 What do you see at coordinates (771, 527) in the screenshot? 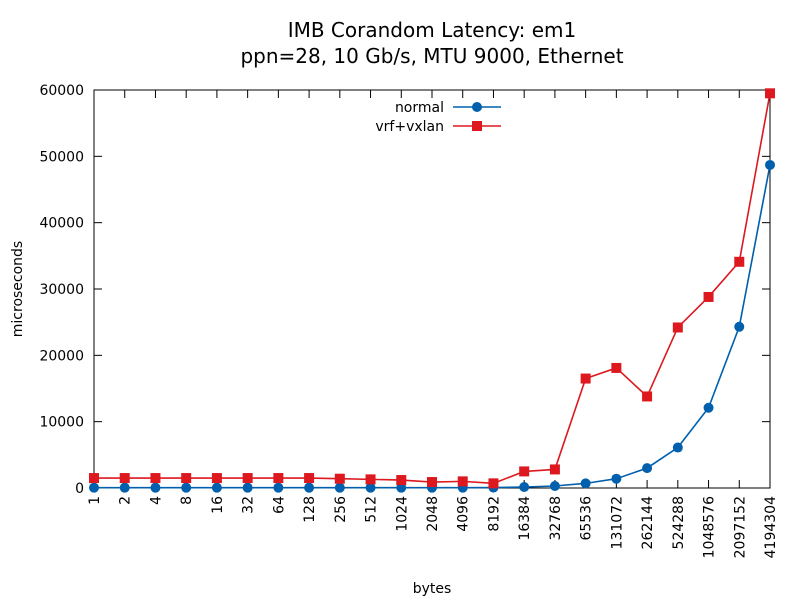
I see `x-tick-label: 4194304` at bounding box center [771, 527].